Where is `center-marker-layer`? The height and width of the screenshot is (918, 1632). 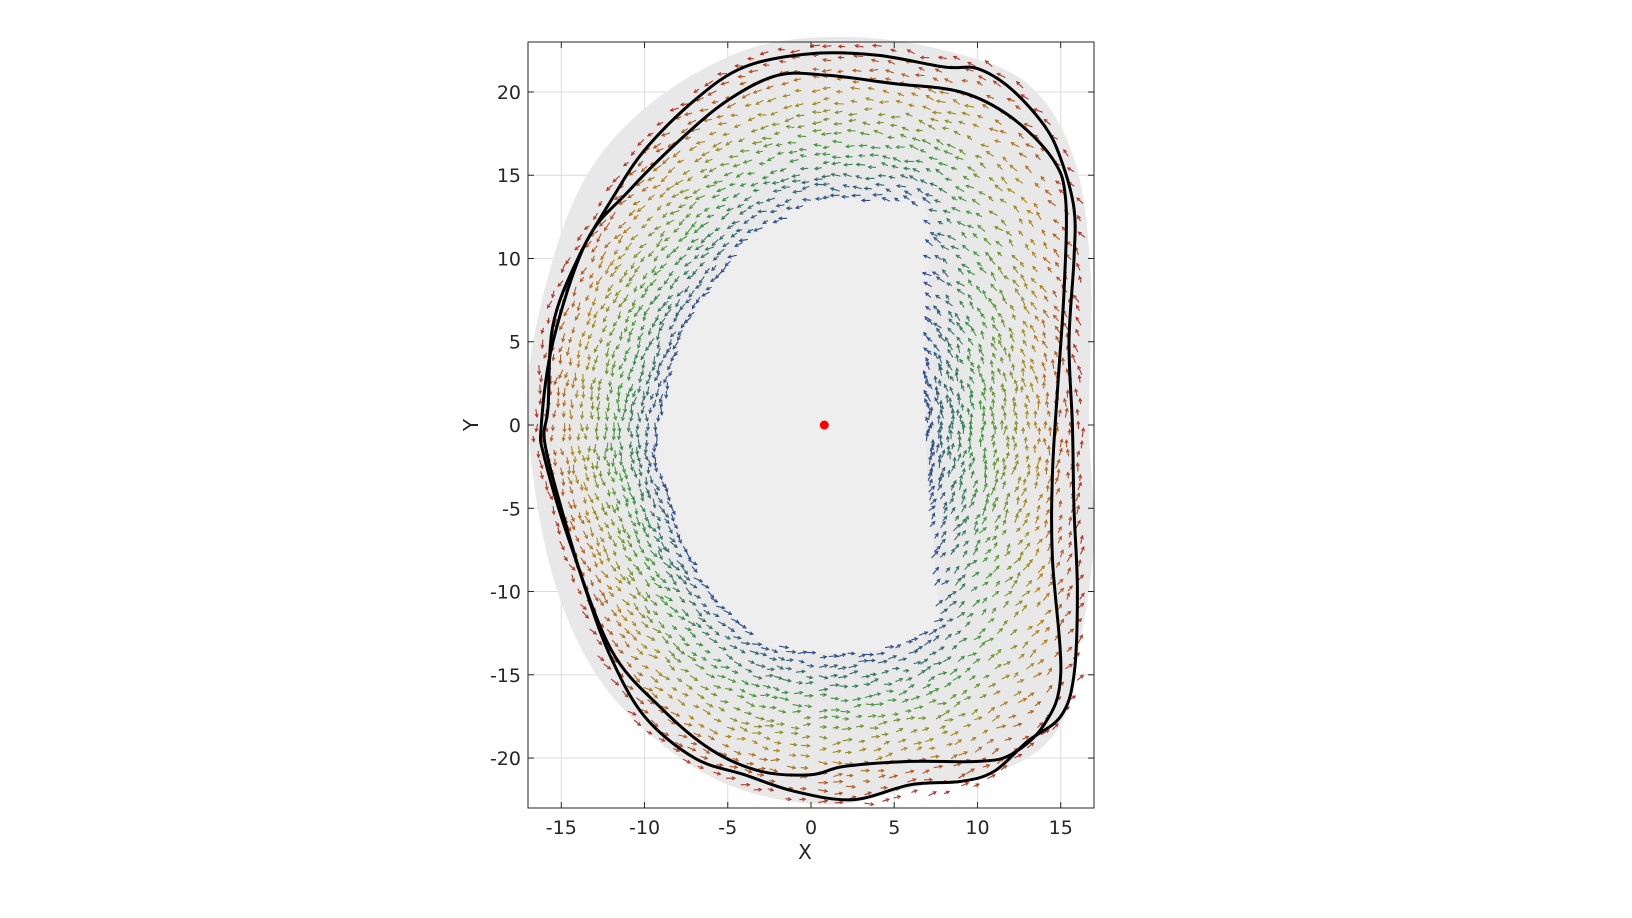
center-marker-layer is located at coordinates (824, 425).